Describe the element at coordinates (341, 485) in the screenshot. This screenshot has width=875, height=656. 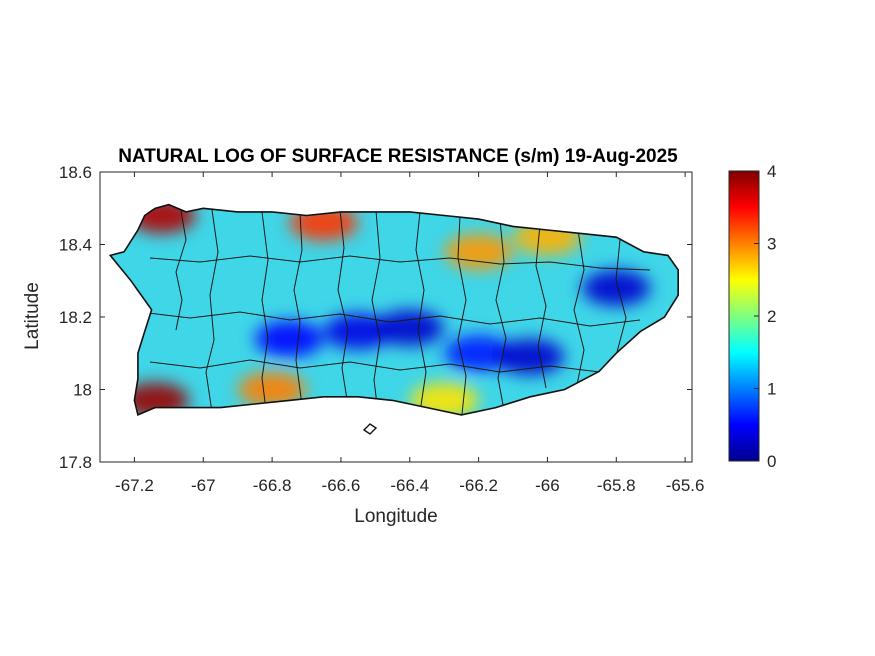
I see `x-tick-label: -66.6` at that location.